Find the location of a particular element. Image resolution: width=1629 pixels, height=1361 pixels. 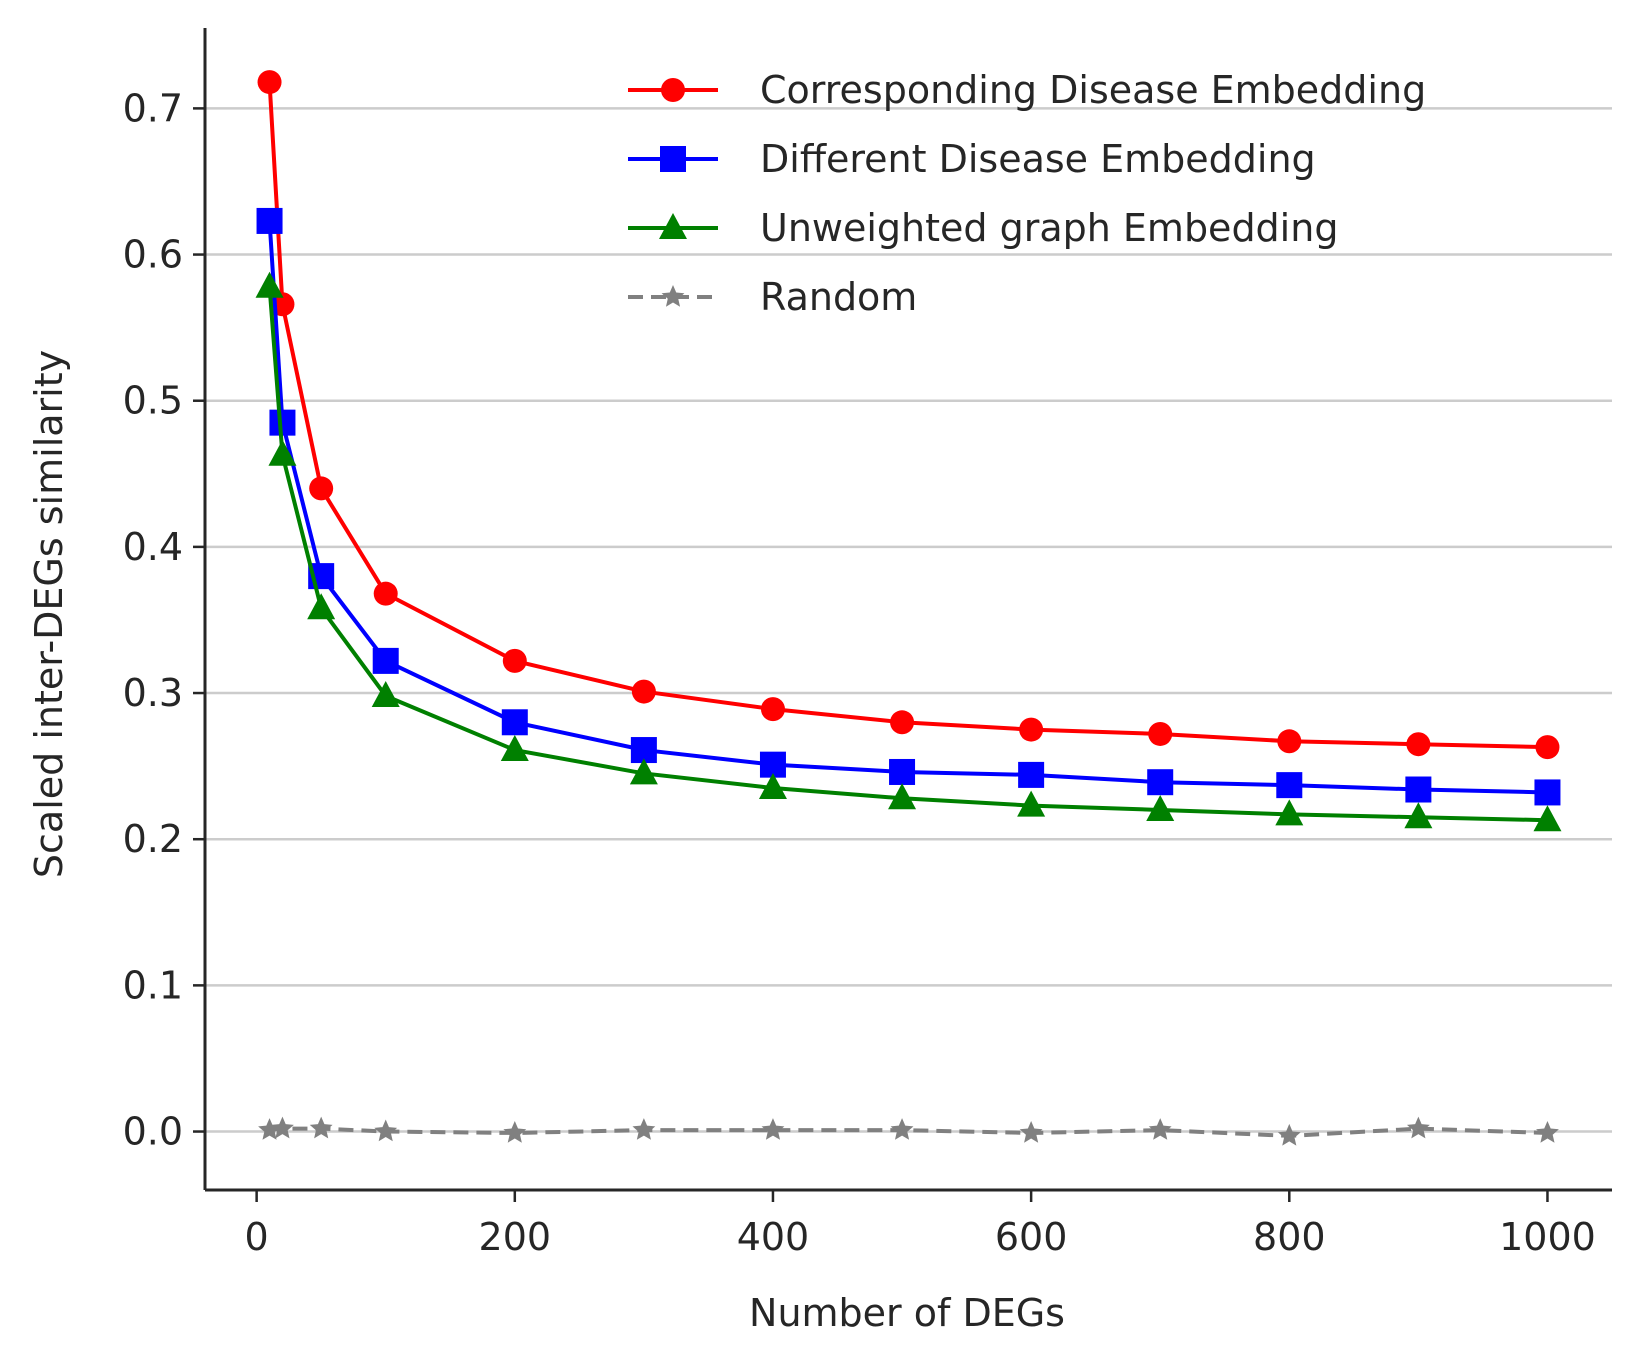

legend-entry: Corresponding Disease Embedding is located at coordinates (1027, 90).